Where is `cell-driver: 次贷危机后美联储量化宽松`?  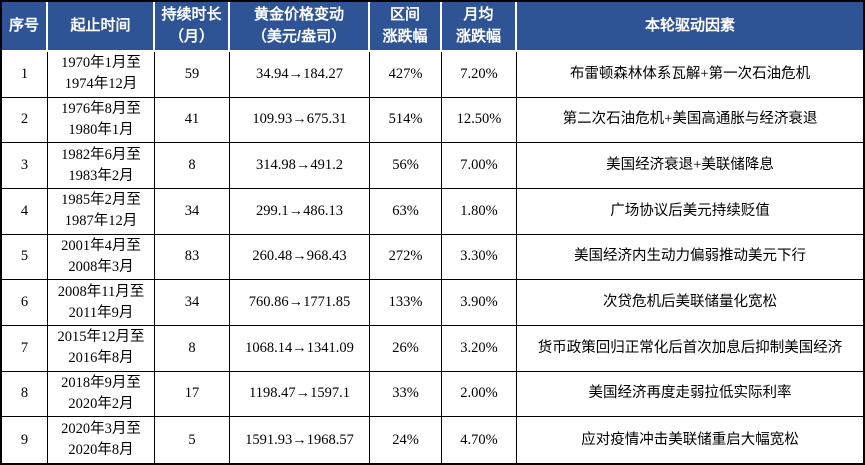 cell-driver: 次贷危机后美联储量化宽松 is located at coordinates (690, 303).